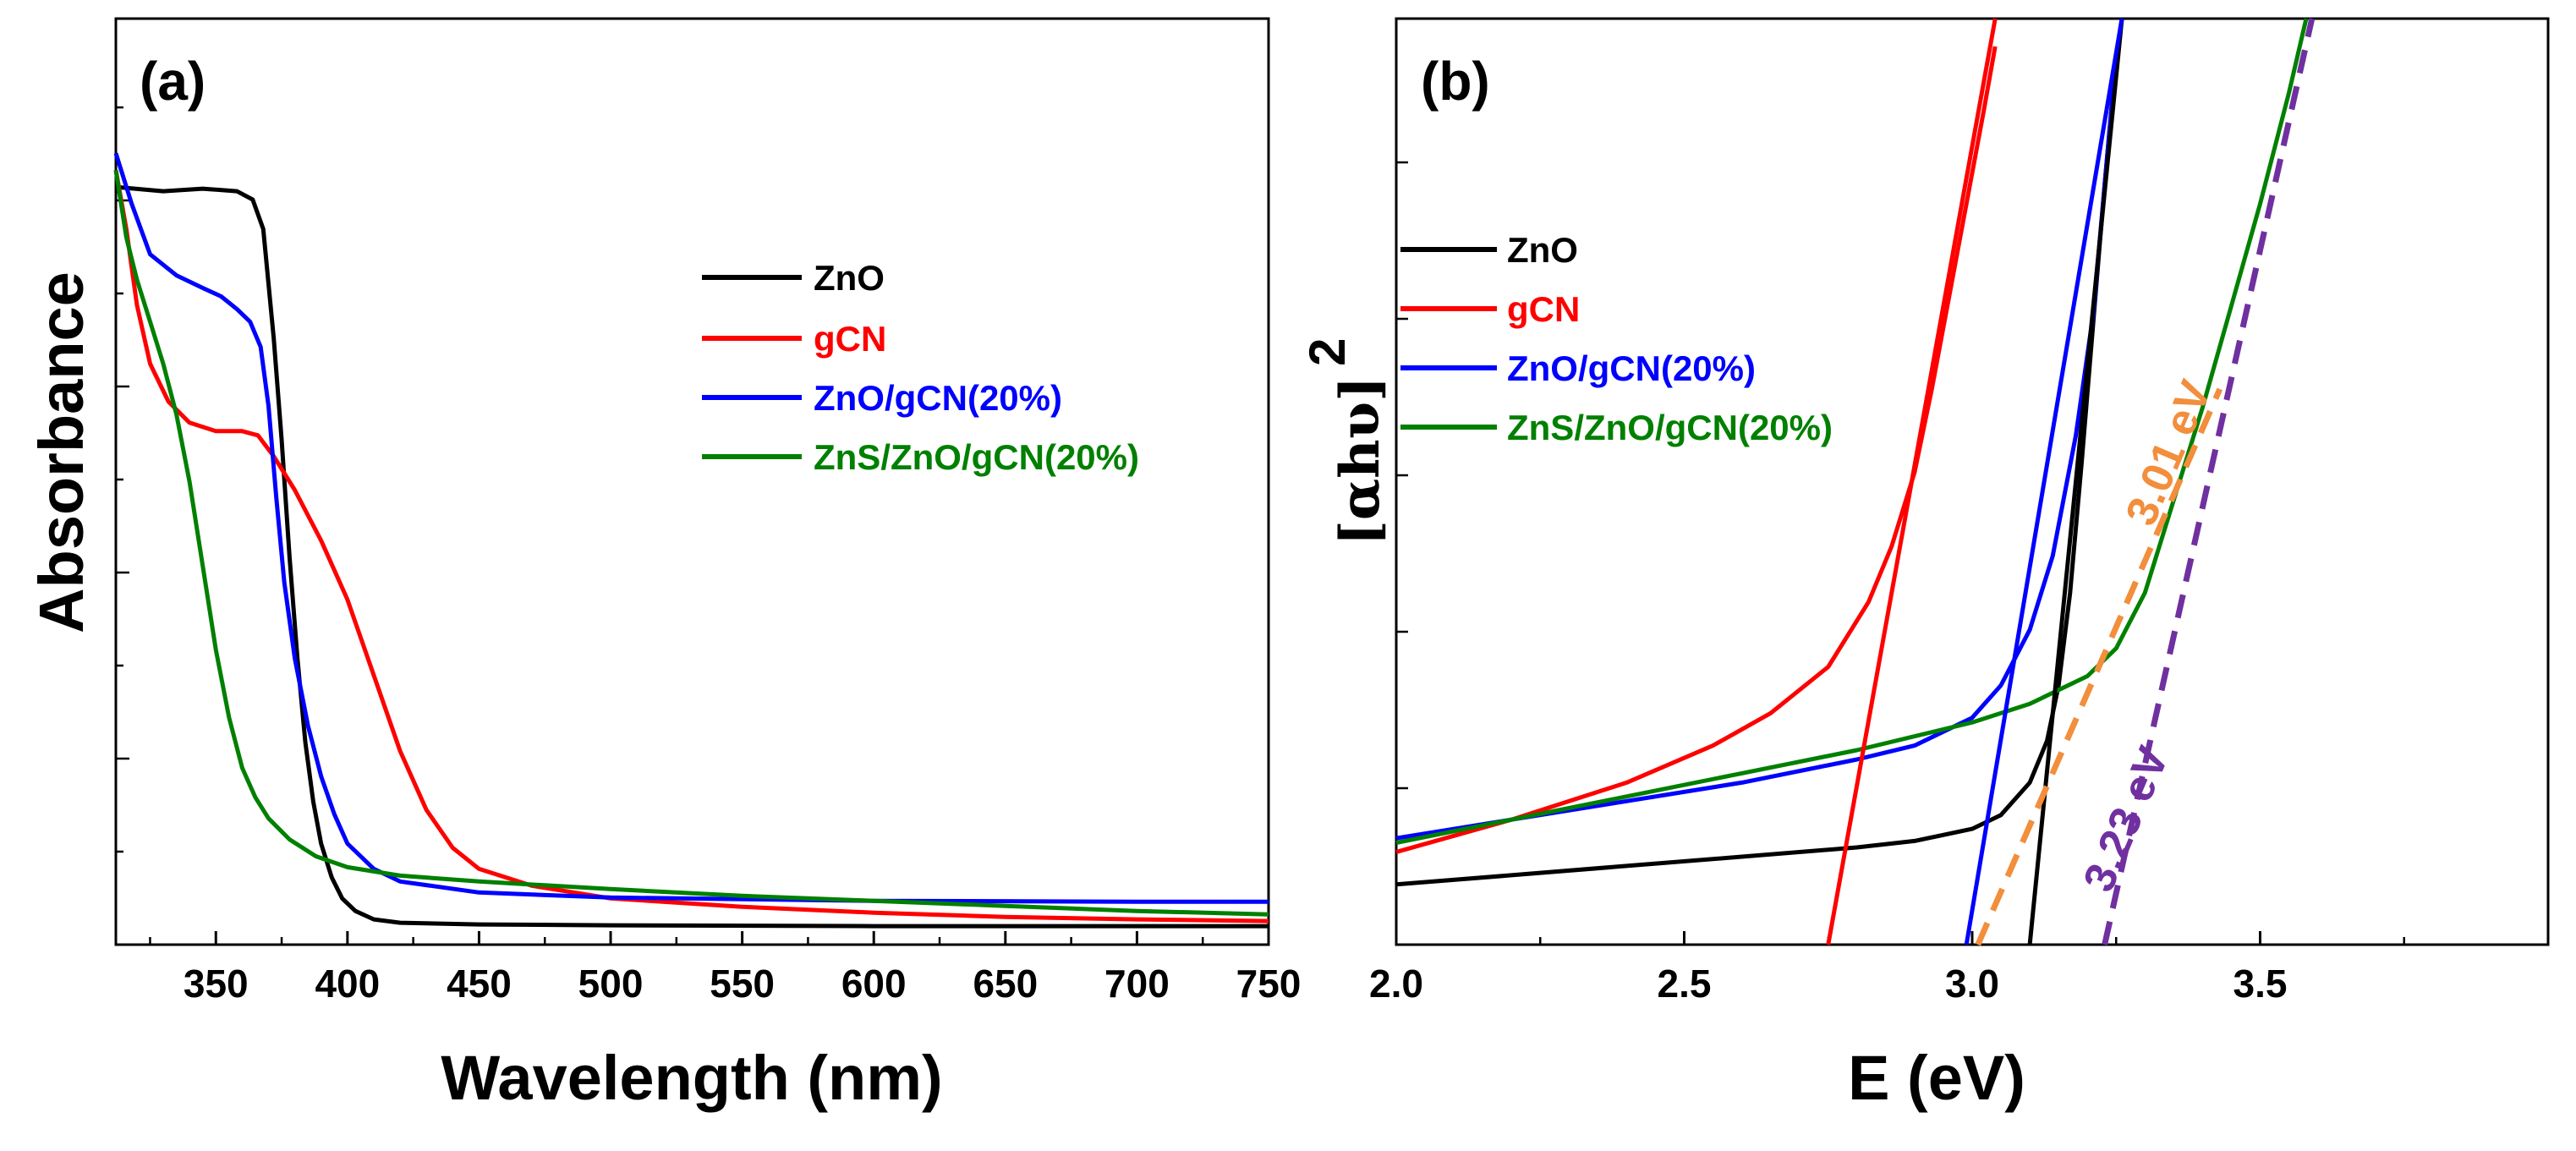 This screenshot has width=2576, height=1151. I want to click on legend-label-gcn-a: gCN, so click(850, 339).